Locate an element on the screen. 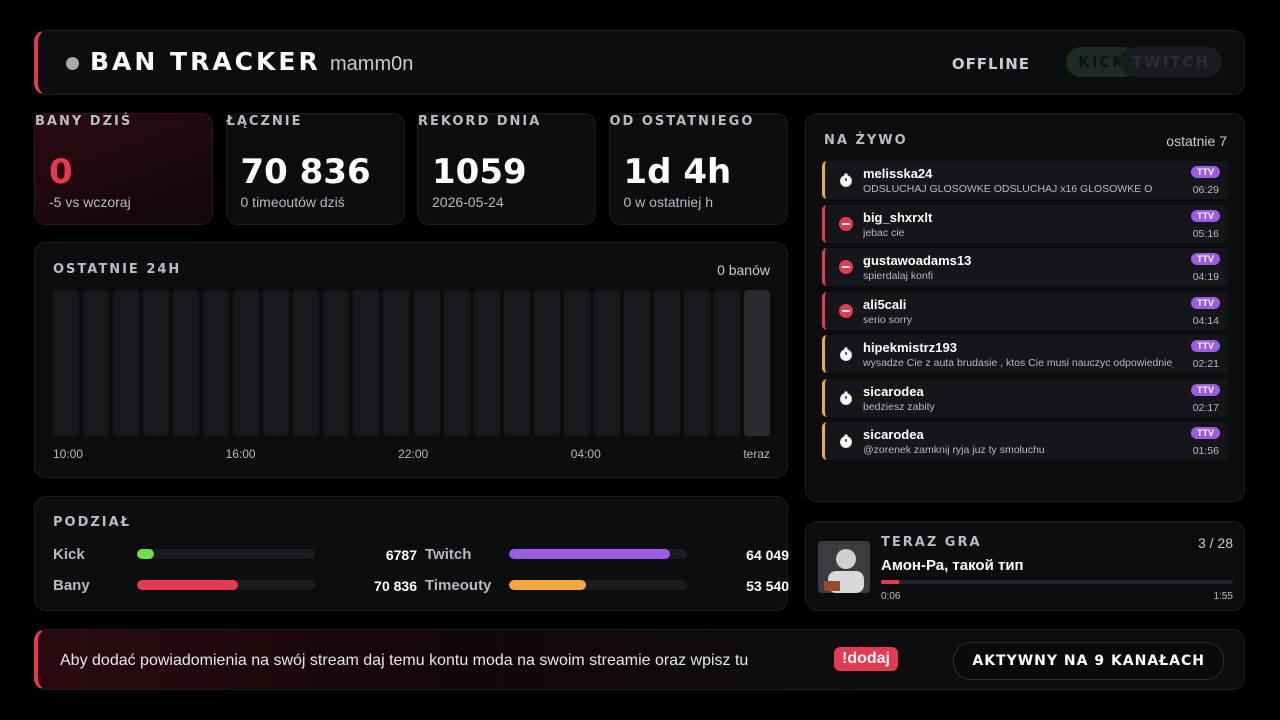 The image size is (1280, 720). stat-card: ŁĄCZNIE 70 836 0 timeoutów dziś is located at coordinates (315, 169).